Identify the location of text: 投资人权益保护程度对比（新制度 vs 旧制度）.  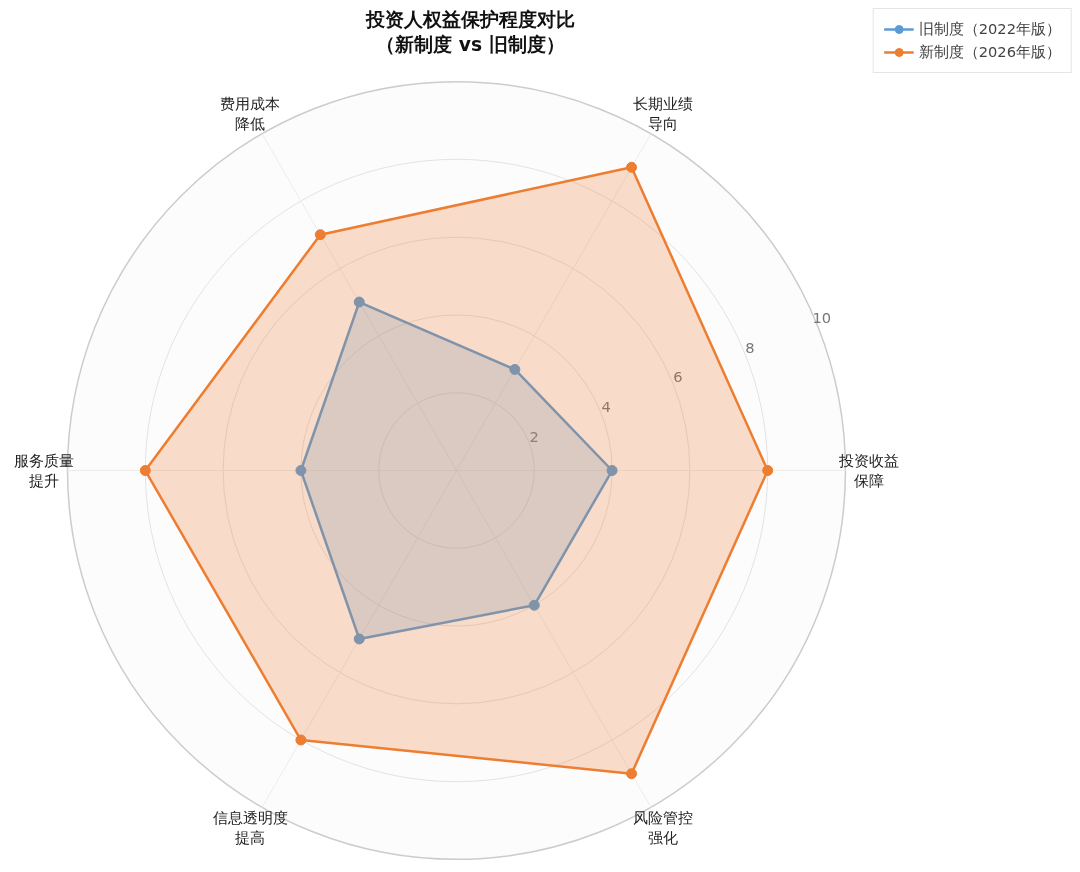
(470, 31).